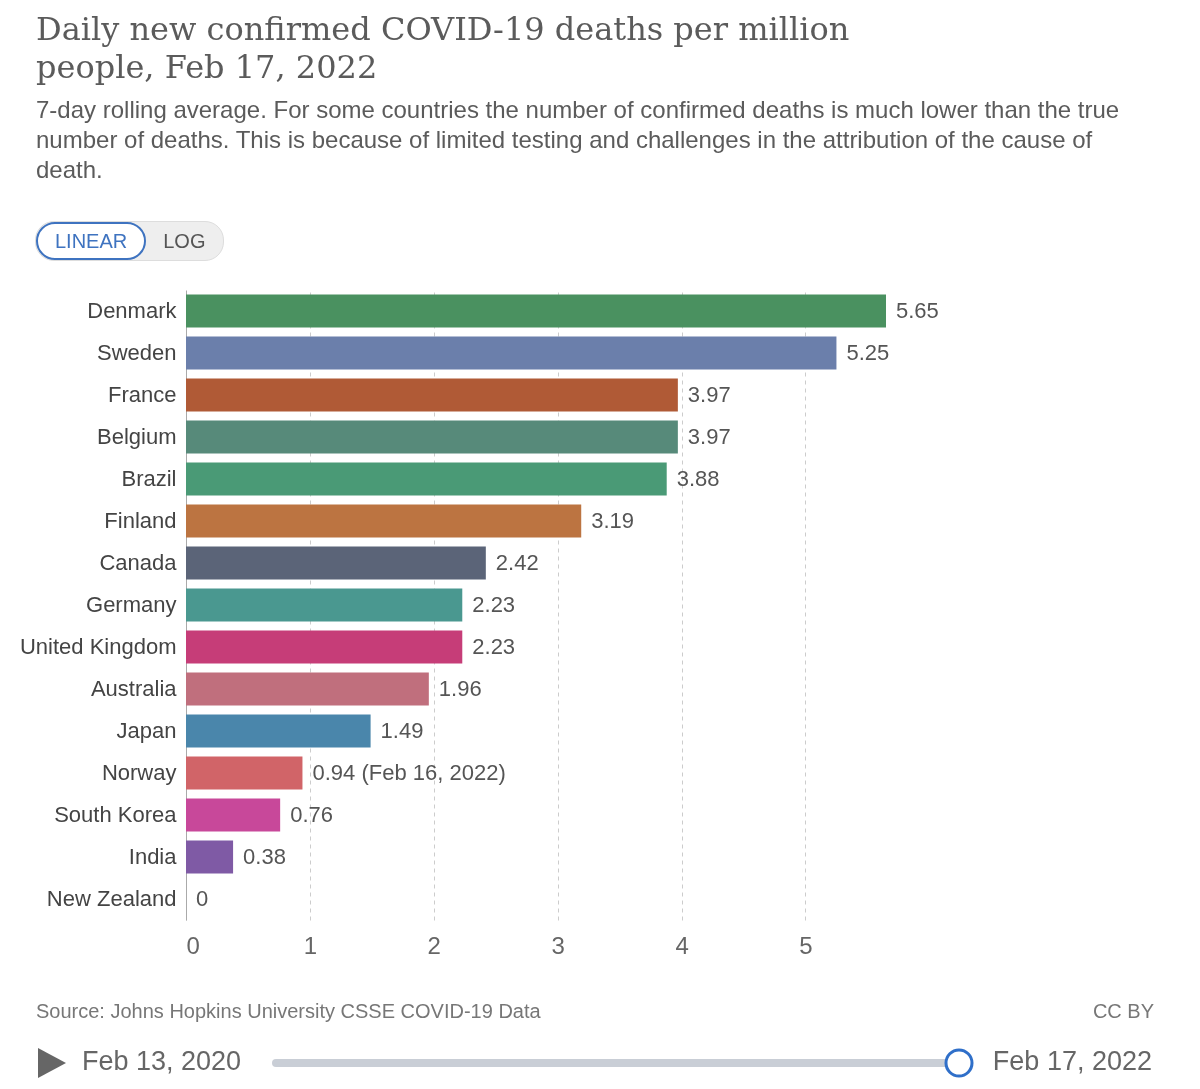 Image resolution: width=1200 pixels, height=1089 pixels. I want to click on data-label: 1.96, so click(460, 688).